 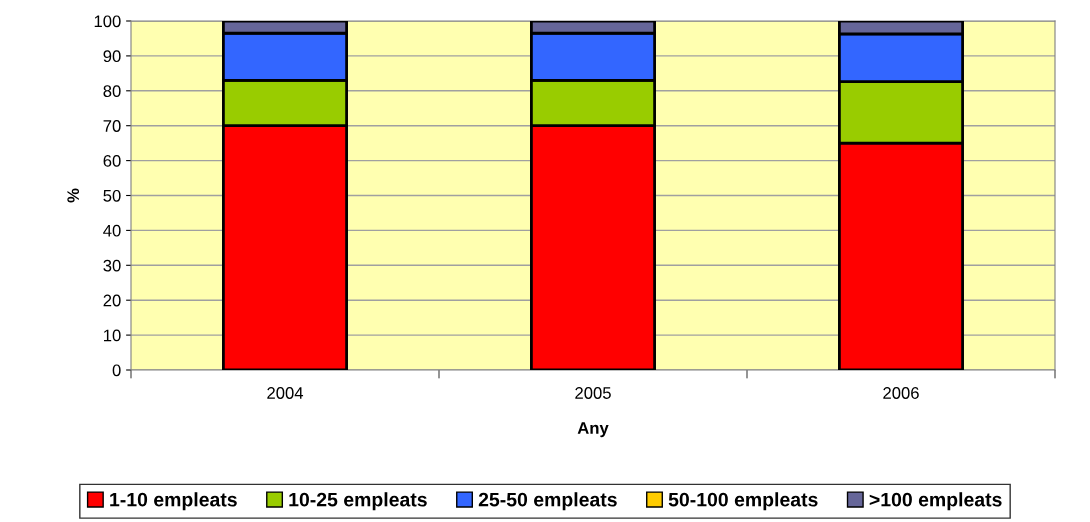 I want to click on y-tick-label: 20, so click(x=112, y=300).